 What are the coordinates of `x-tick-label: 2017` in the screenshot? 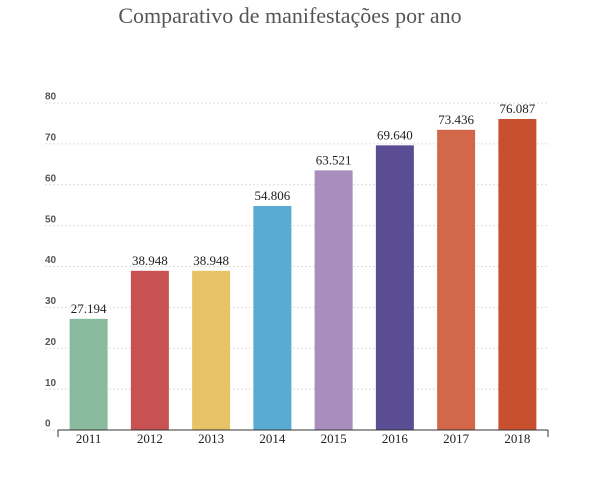 It's located at (456, 438).